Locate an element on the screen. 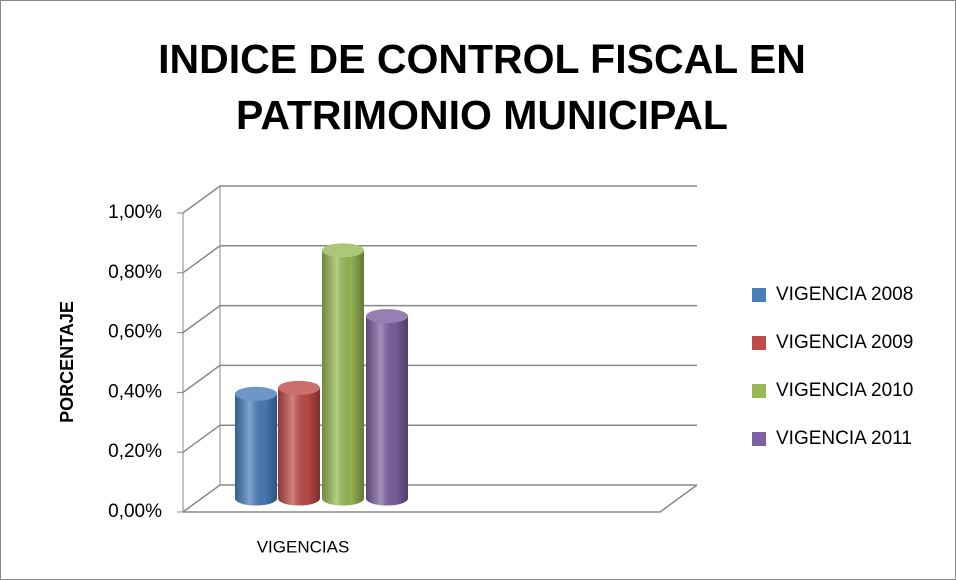  legend-label: VIGENCIA 2009 is located at coordinates (844, 342).